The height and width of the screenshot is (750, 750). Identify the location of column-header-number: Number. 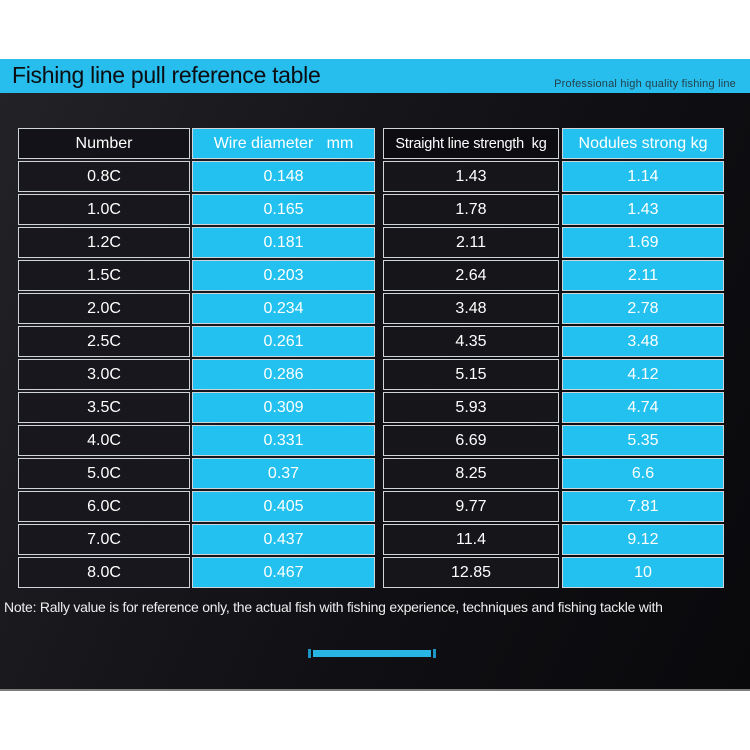
(104, 143).